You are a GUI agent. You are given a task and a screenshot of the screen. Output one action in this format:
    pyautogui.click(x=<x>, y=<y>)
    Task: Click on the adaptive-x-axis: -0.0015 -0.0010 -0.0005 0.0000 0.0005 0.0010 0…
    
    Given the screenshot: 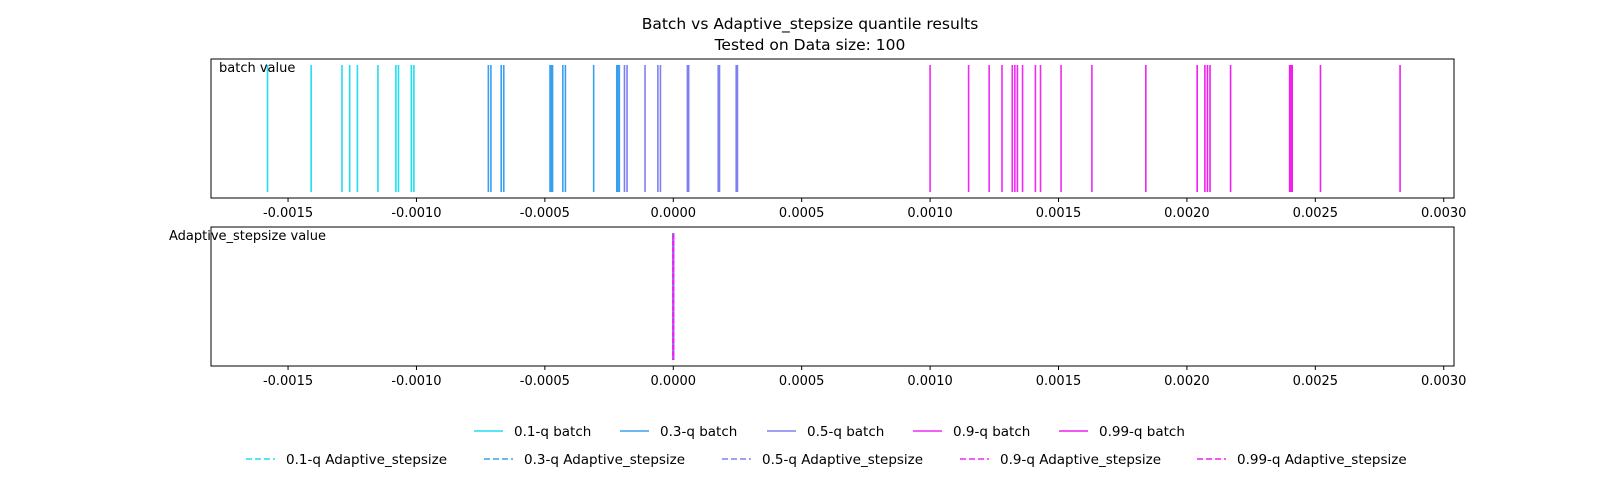 What is the action you would take?
    pyautogui.click(x=865, y=377)
    